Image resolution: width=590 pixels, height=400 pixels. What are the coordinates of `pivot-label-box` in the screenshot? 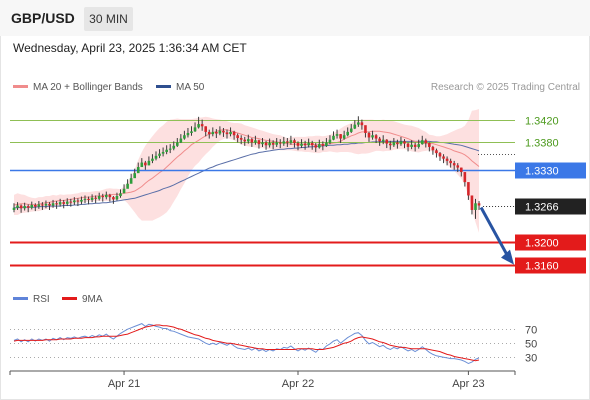 It's located at (550, 170).